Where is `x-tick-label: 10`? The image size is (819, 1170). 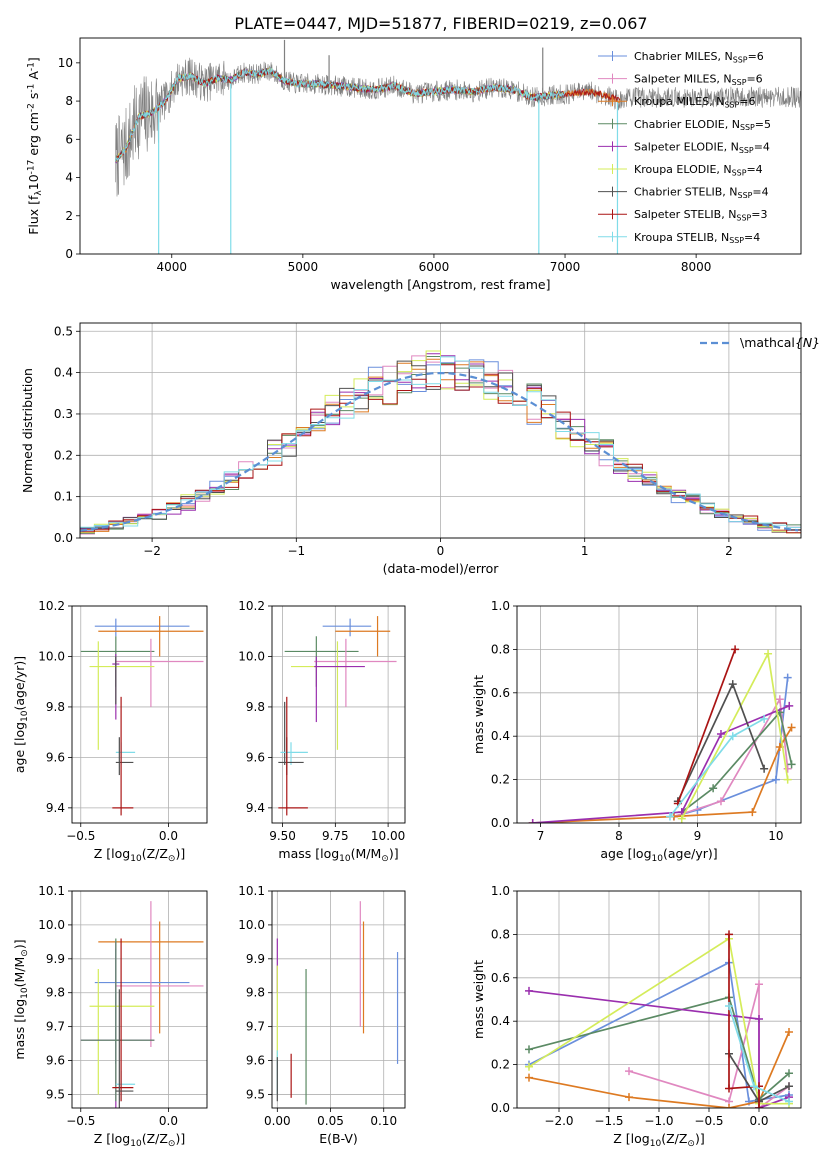
x-tick-label: 10 is located at coordinates (775, 836).